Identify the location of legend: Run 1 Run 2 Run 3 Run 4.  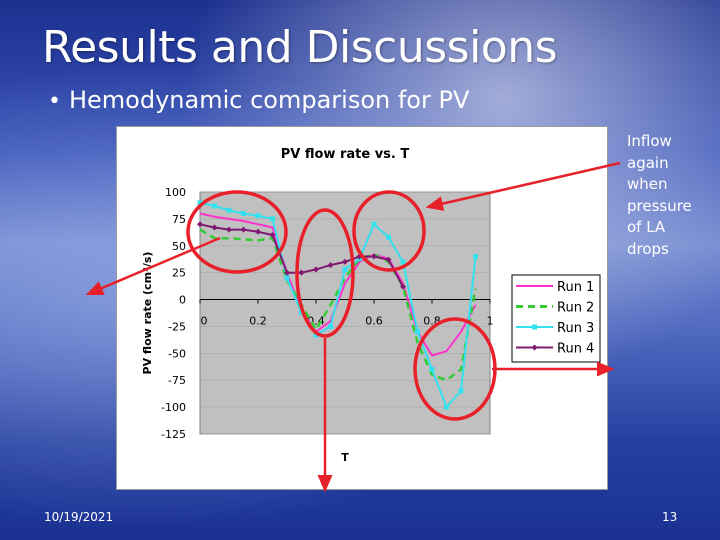
(556, 318).